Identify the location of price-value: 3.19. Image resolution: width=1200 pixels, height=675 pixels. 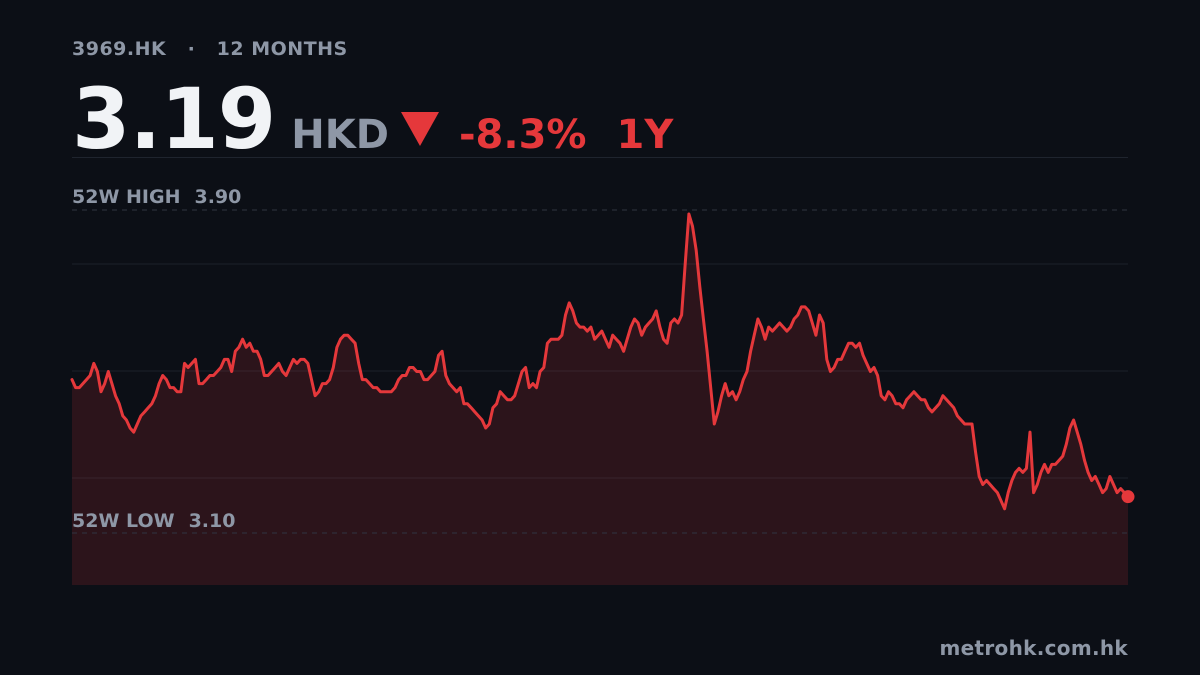
(174, 119).